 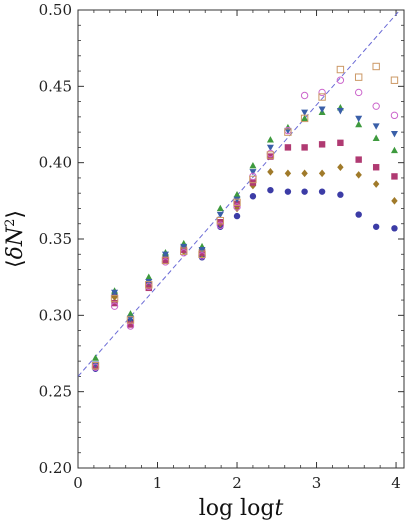 I want to click on y-tick-label: 0.30, so click(x=55, y=315).